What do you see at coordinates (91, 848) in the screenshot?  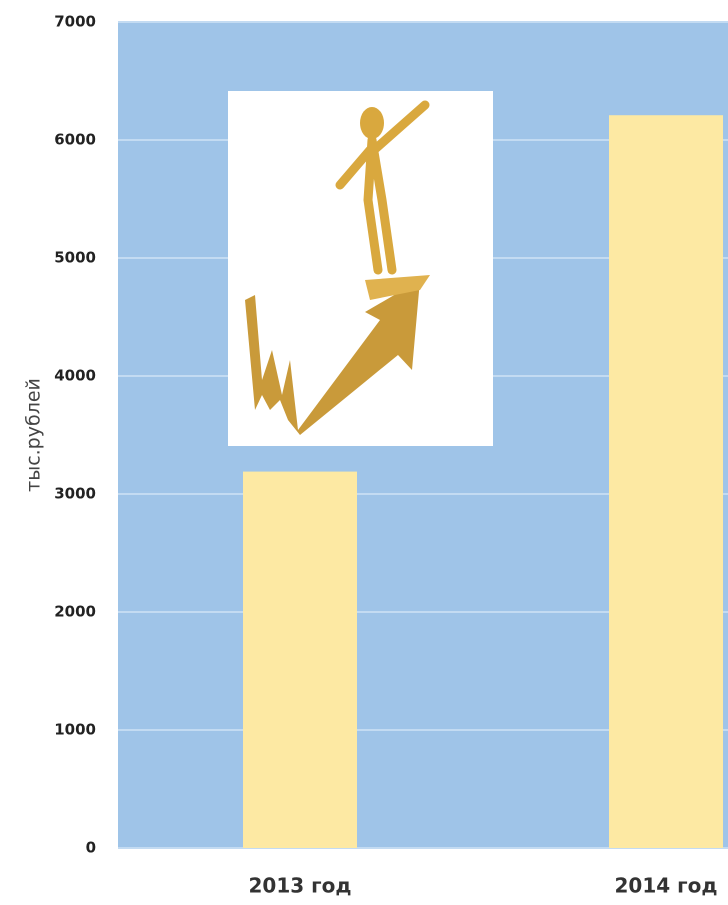 I see `y-tick-label: 0` at bounding box center [91, 848].